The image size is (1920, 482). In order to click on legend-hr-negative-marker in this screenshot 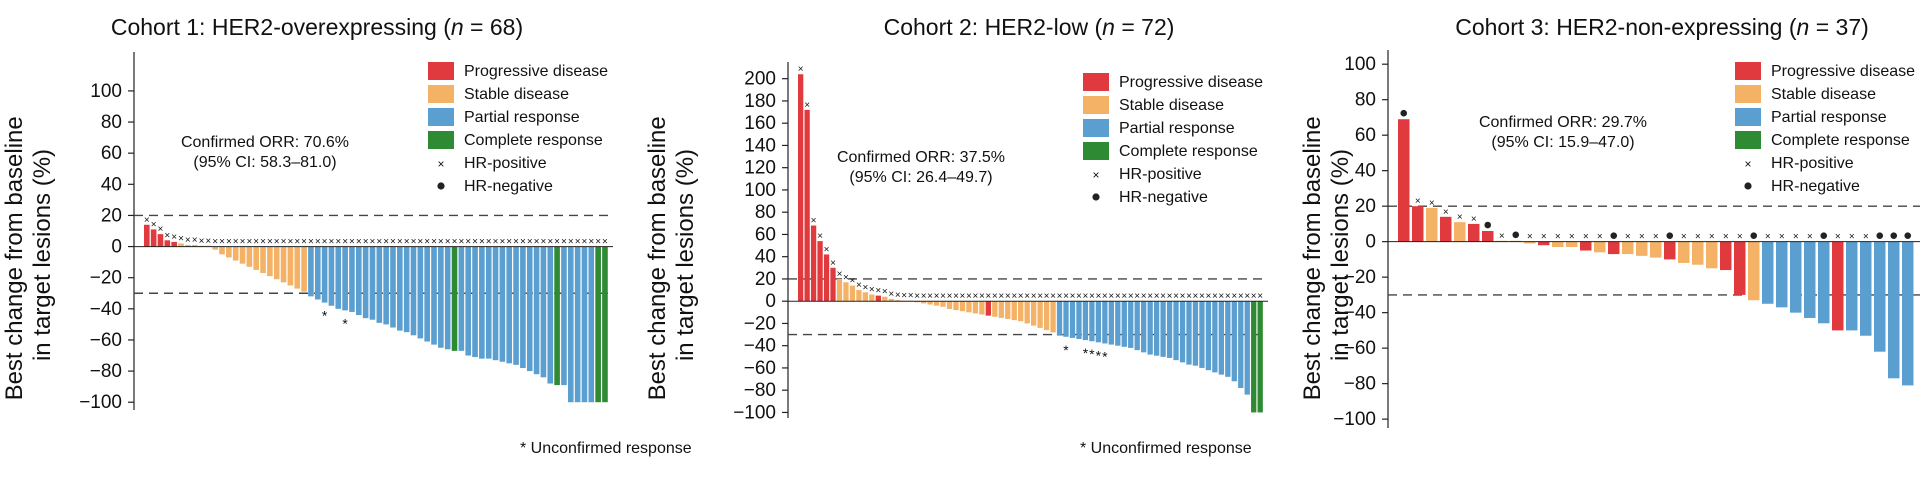, I will do `click(441, 186)`.